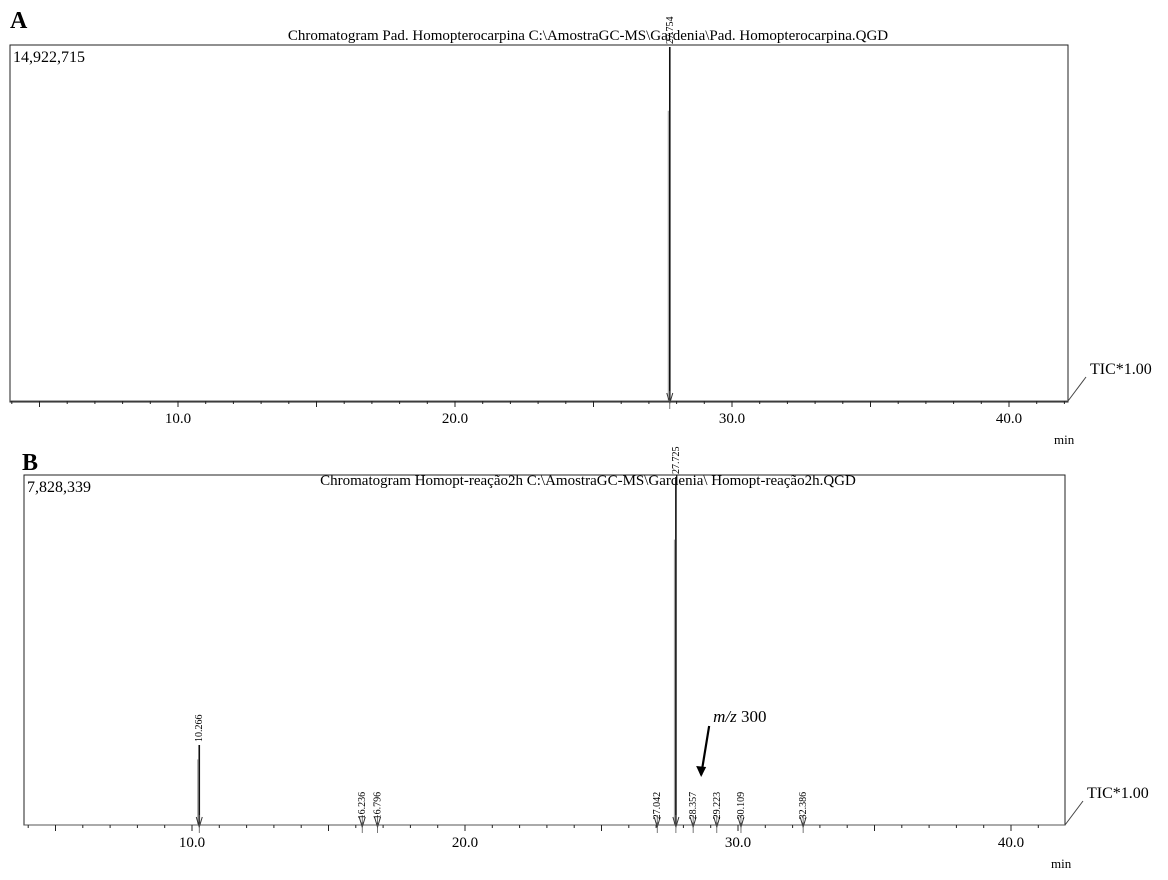  Describe the element at coordinates (59, 487) in the screenshot. I see `y-max-label: 7,828,339` at that location.